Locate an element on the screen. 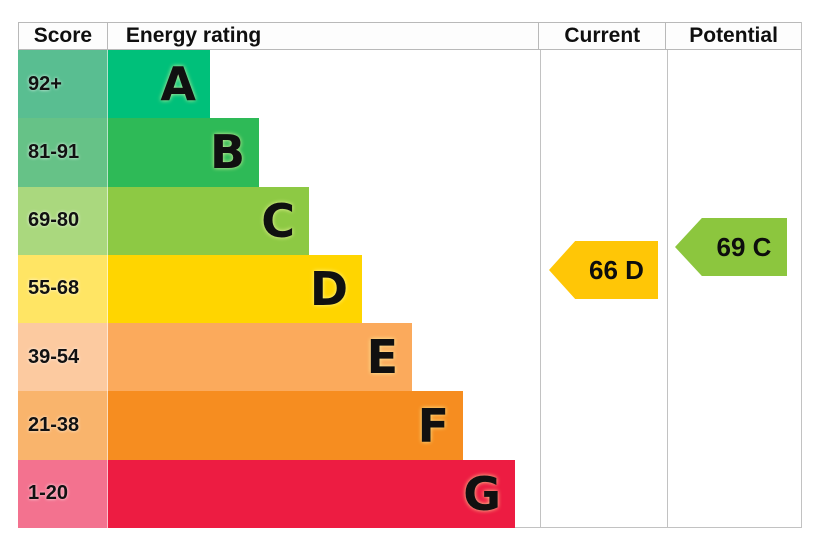 The image size is (820, 547). band-score-cell: 1-20 is located at coordinates (63, 493).